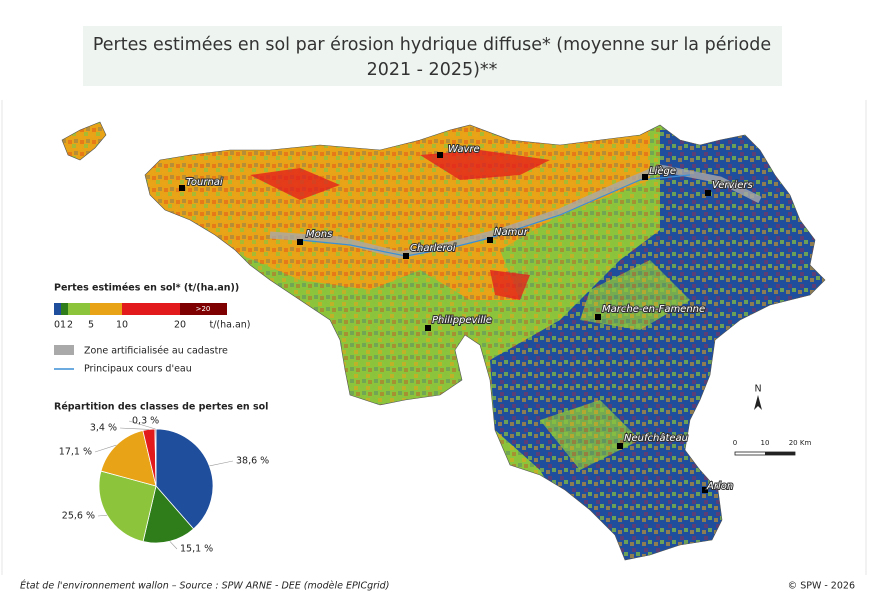  What do you see at coordinates (180, 325) in the screenshot?
I see `legend-tick-label: 20` at bounding box center [180, 325].